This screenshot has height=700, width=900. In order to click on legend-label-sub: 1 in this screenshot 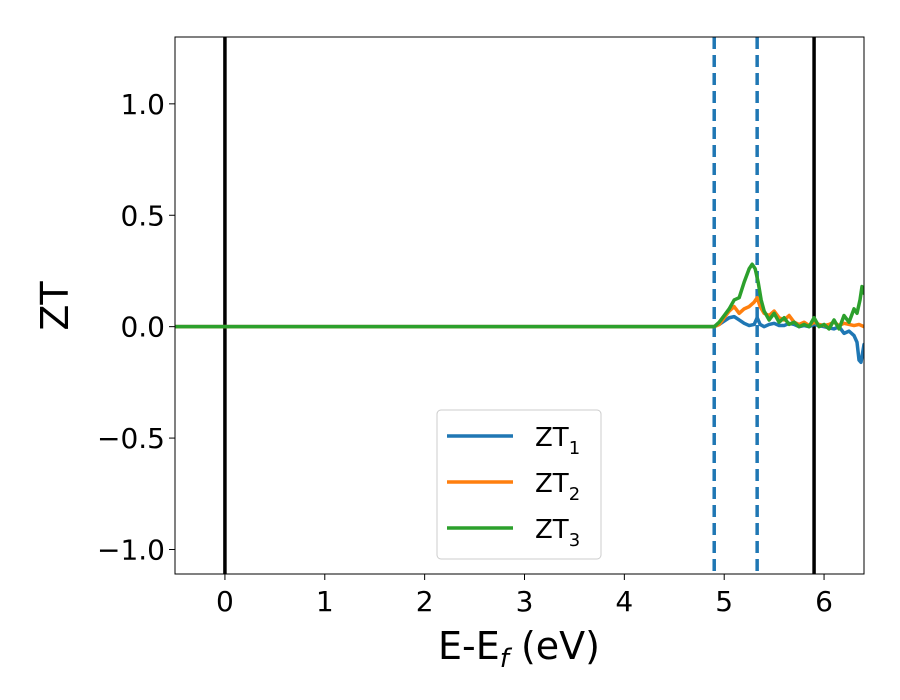, I will do `click(574, 448)`.